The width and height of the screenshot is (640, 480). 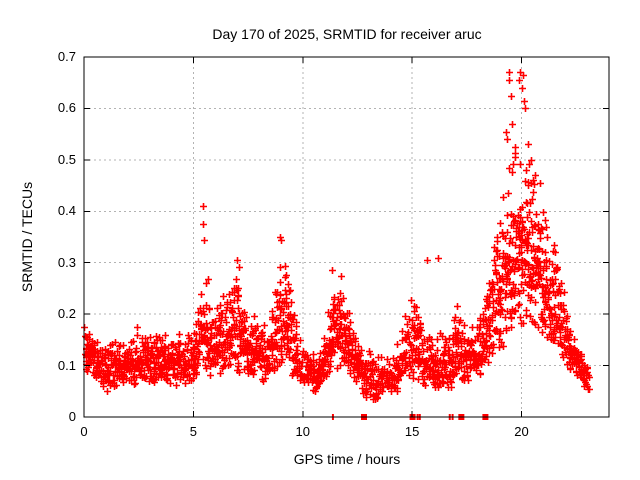 I want to click on x-tick-label: 10, so click(x=302, y=431).